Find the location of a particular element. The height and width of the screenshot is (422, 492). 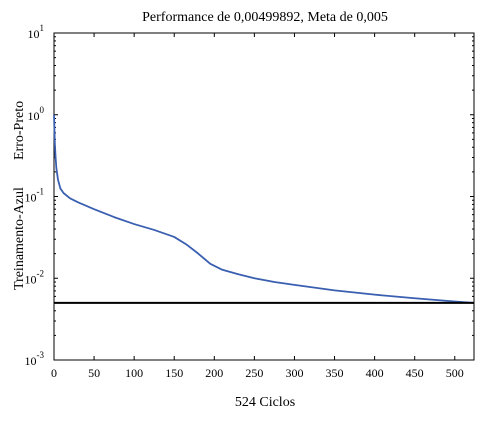

y-axis-label-line-1: Treinamento-Azul is located at coordinates (19, 238).